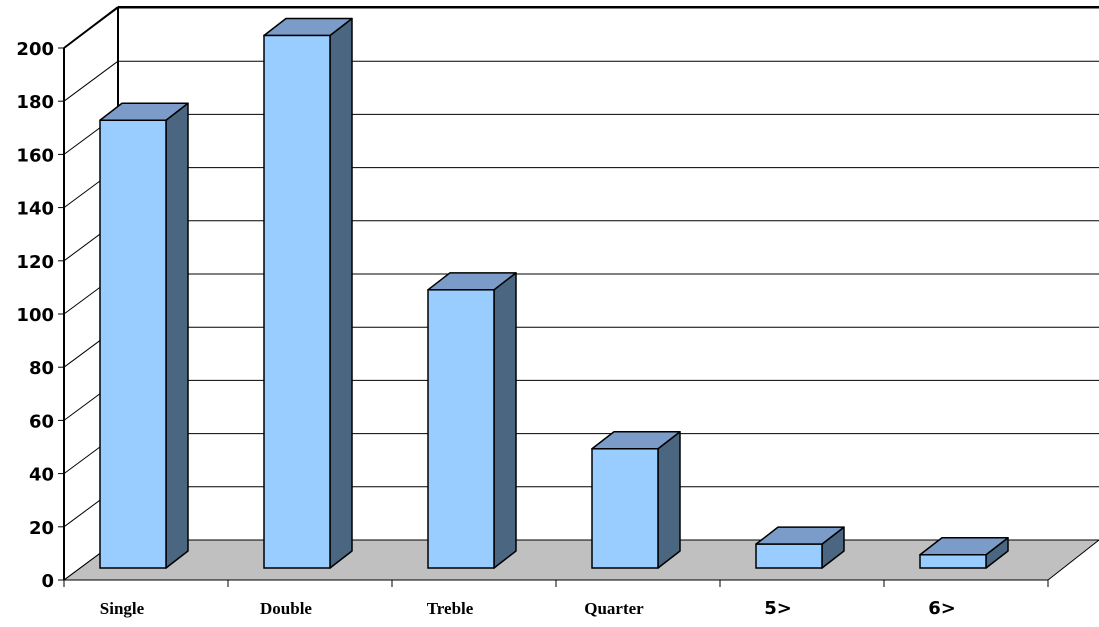  I want to click on y-tick-label: 140, so click(35, 209).